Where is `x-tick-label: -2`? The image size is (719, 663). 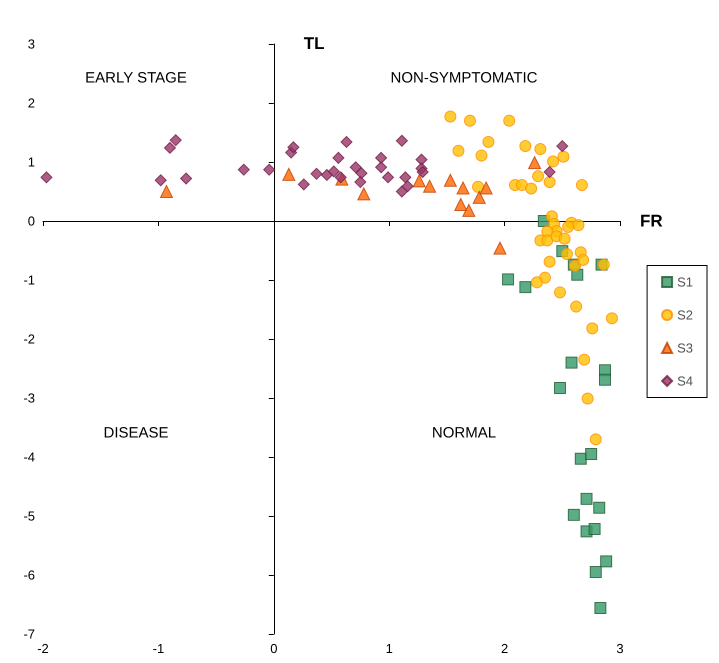 x-tick-label: -2 is located at coordinates (43, 648).